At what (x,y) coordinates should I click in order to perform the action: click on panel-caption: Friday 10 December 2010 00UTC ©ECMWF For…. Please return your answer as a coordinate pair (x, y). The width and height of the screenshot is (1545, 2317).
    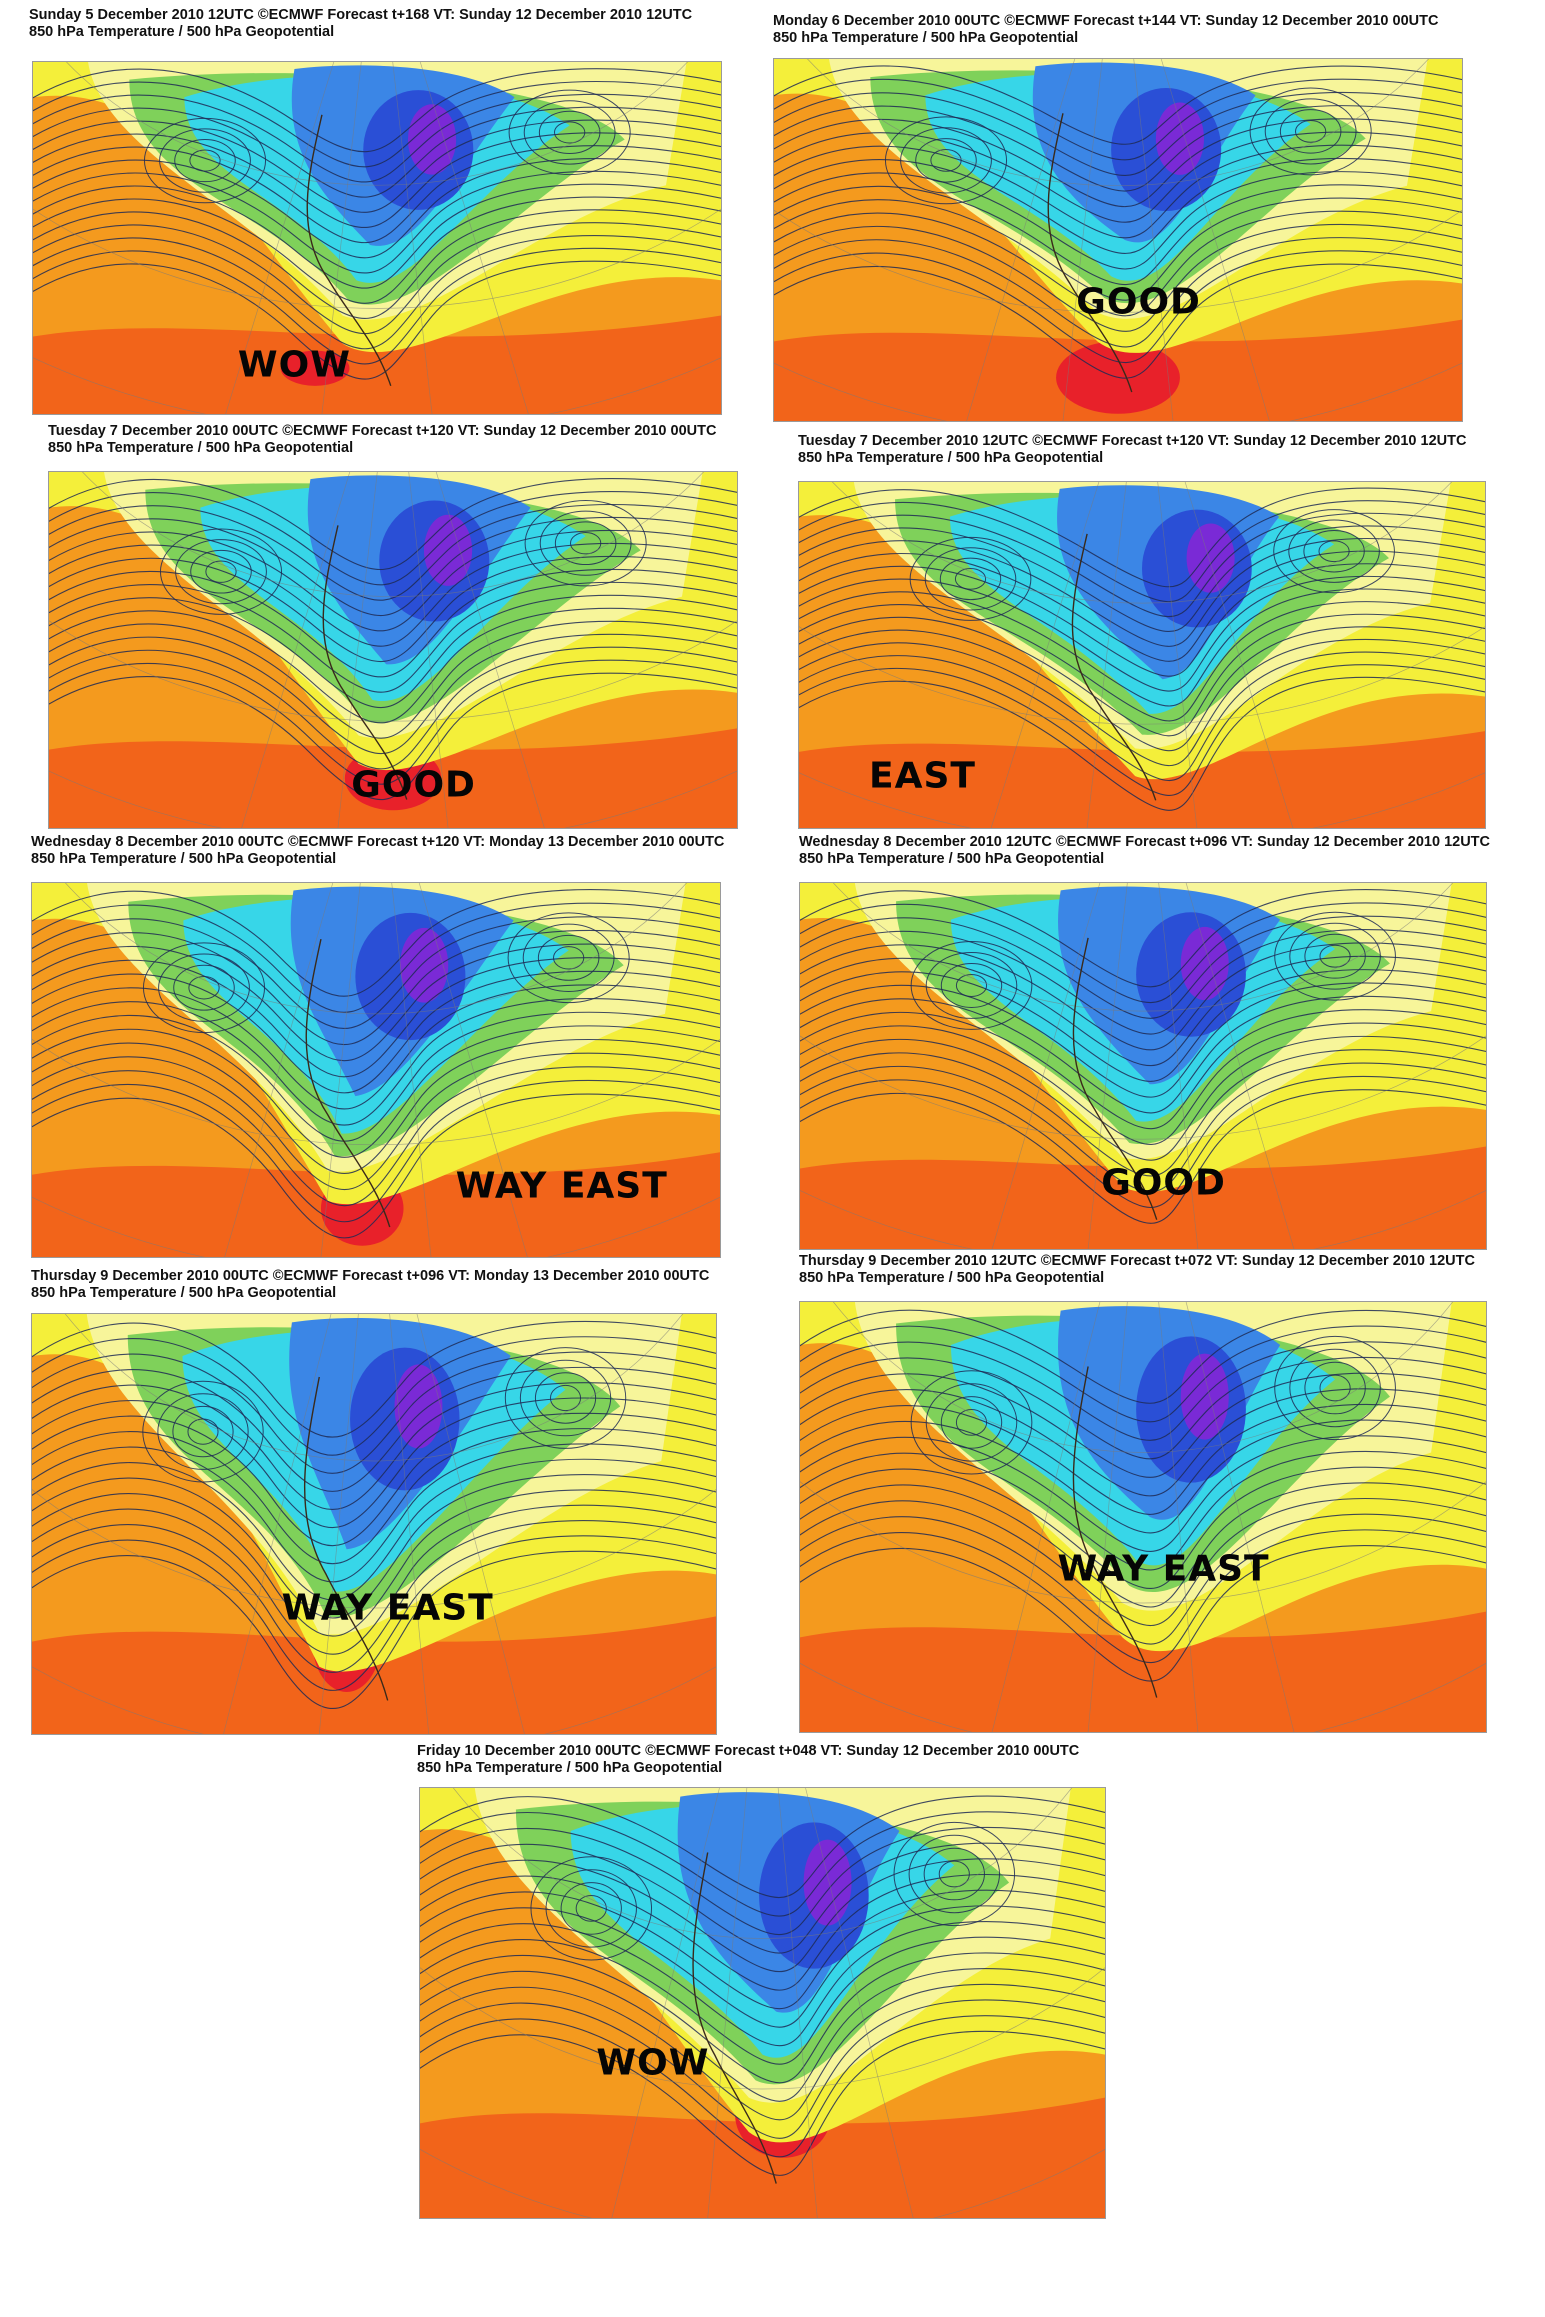
    Looking at the image, I should click on (748, 1760).